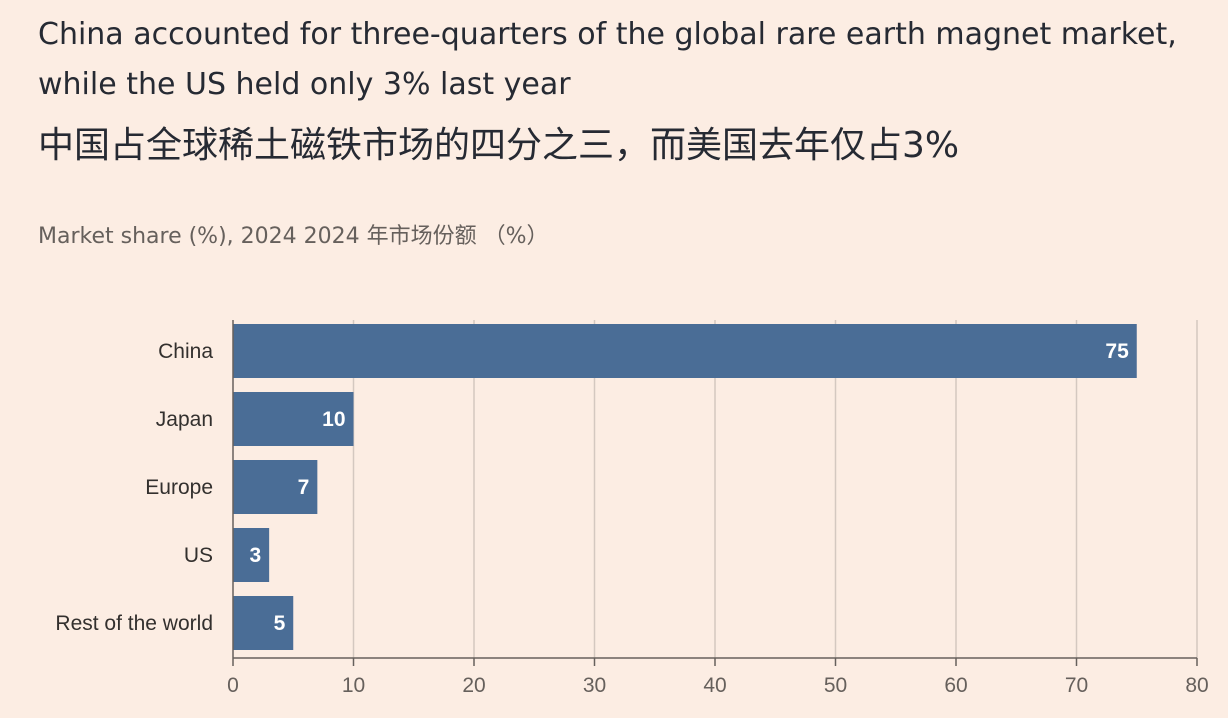 This screenshot has height=718, width=1228. Describe the element at coordinates (179, 487) in the screenshot. I see `category-label-europe: Europe` at that location.